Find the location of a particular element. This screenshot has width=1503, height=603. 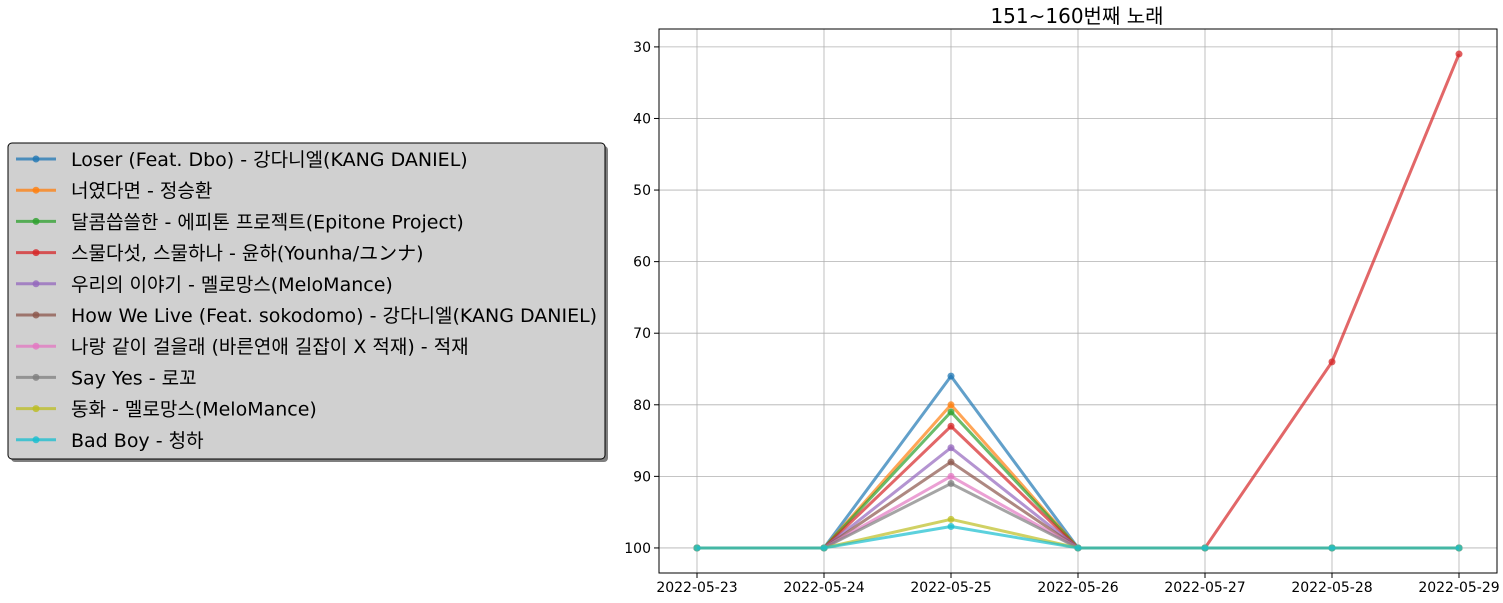

y-tick-label: 70 is located at coordinates (642, 334).